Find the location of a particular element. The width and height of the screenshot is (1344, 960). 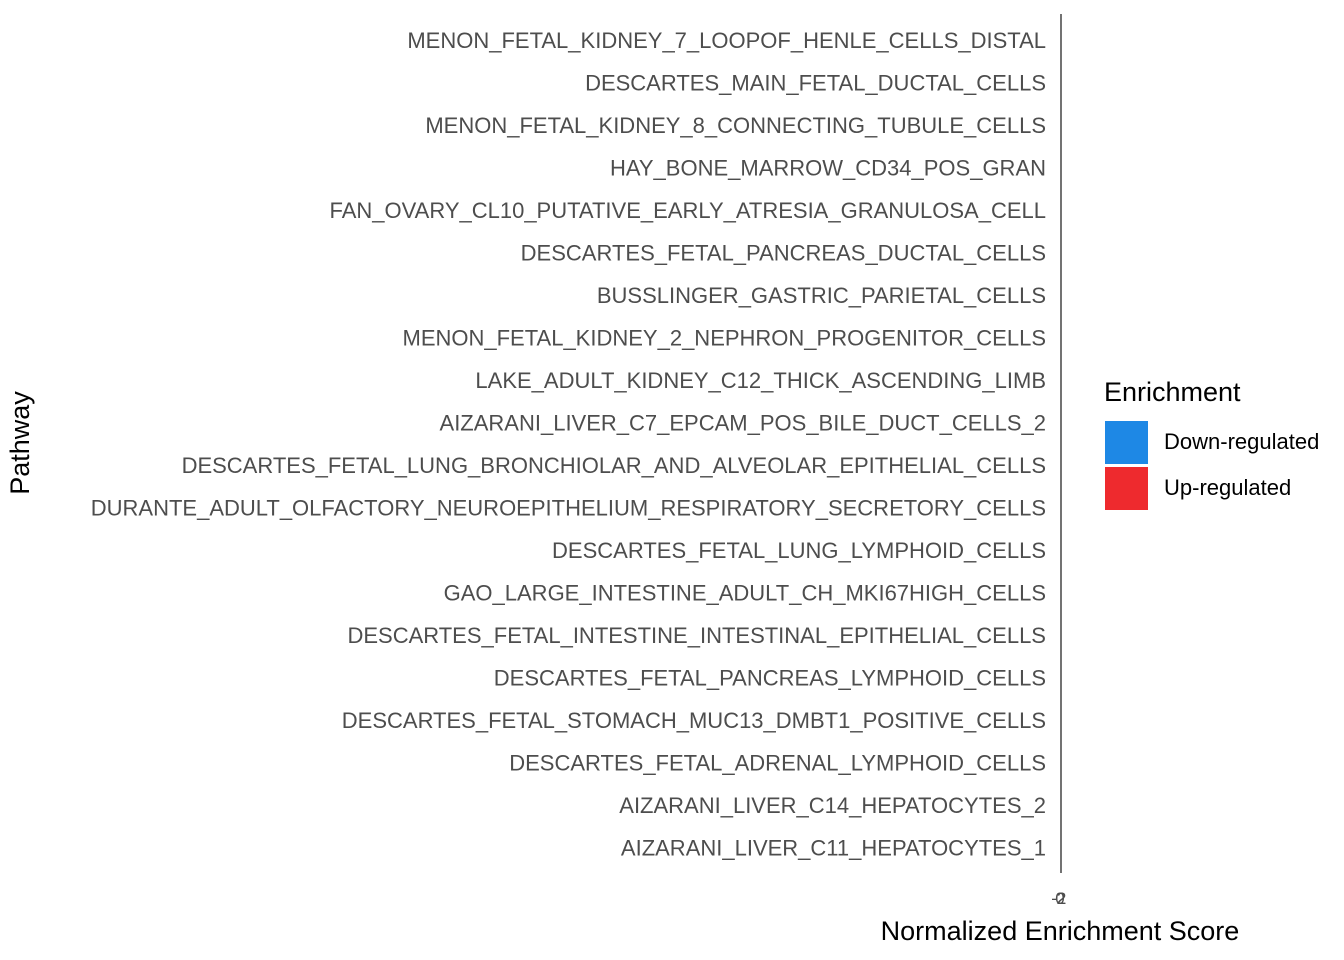

y-tick-label: DESCARTES_FETAL_LUNG_LYMPHOID_CELLS is located at coordinates (799, 550).